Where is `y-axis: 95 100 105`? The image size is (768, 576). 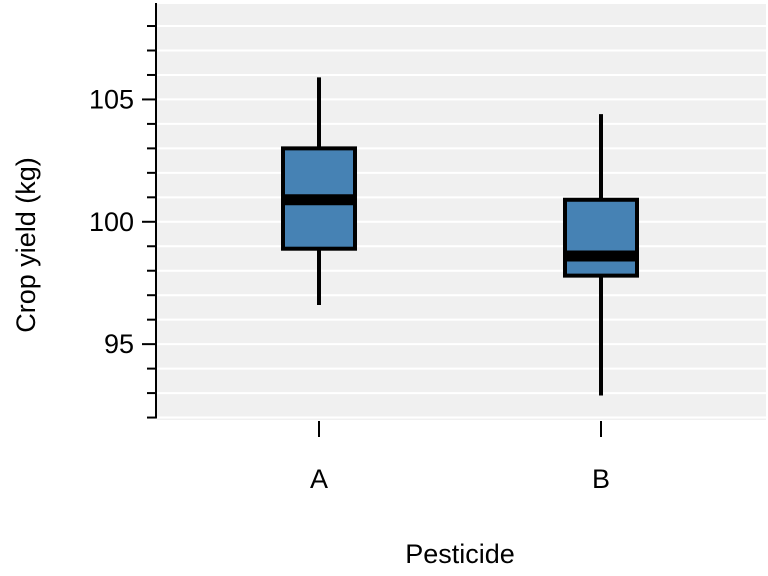
y-axis: 95 100 105 is located at coordinates (123, 211).